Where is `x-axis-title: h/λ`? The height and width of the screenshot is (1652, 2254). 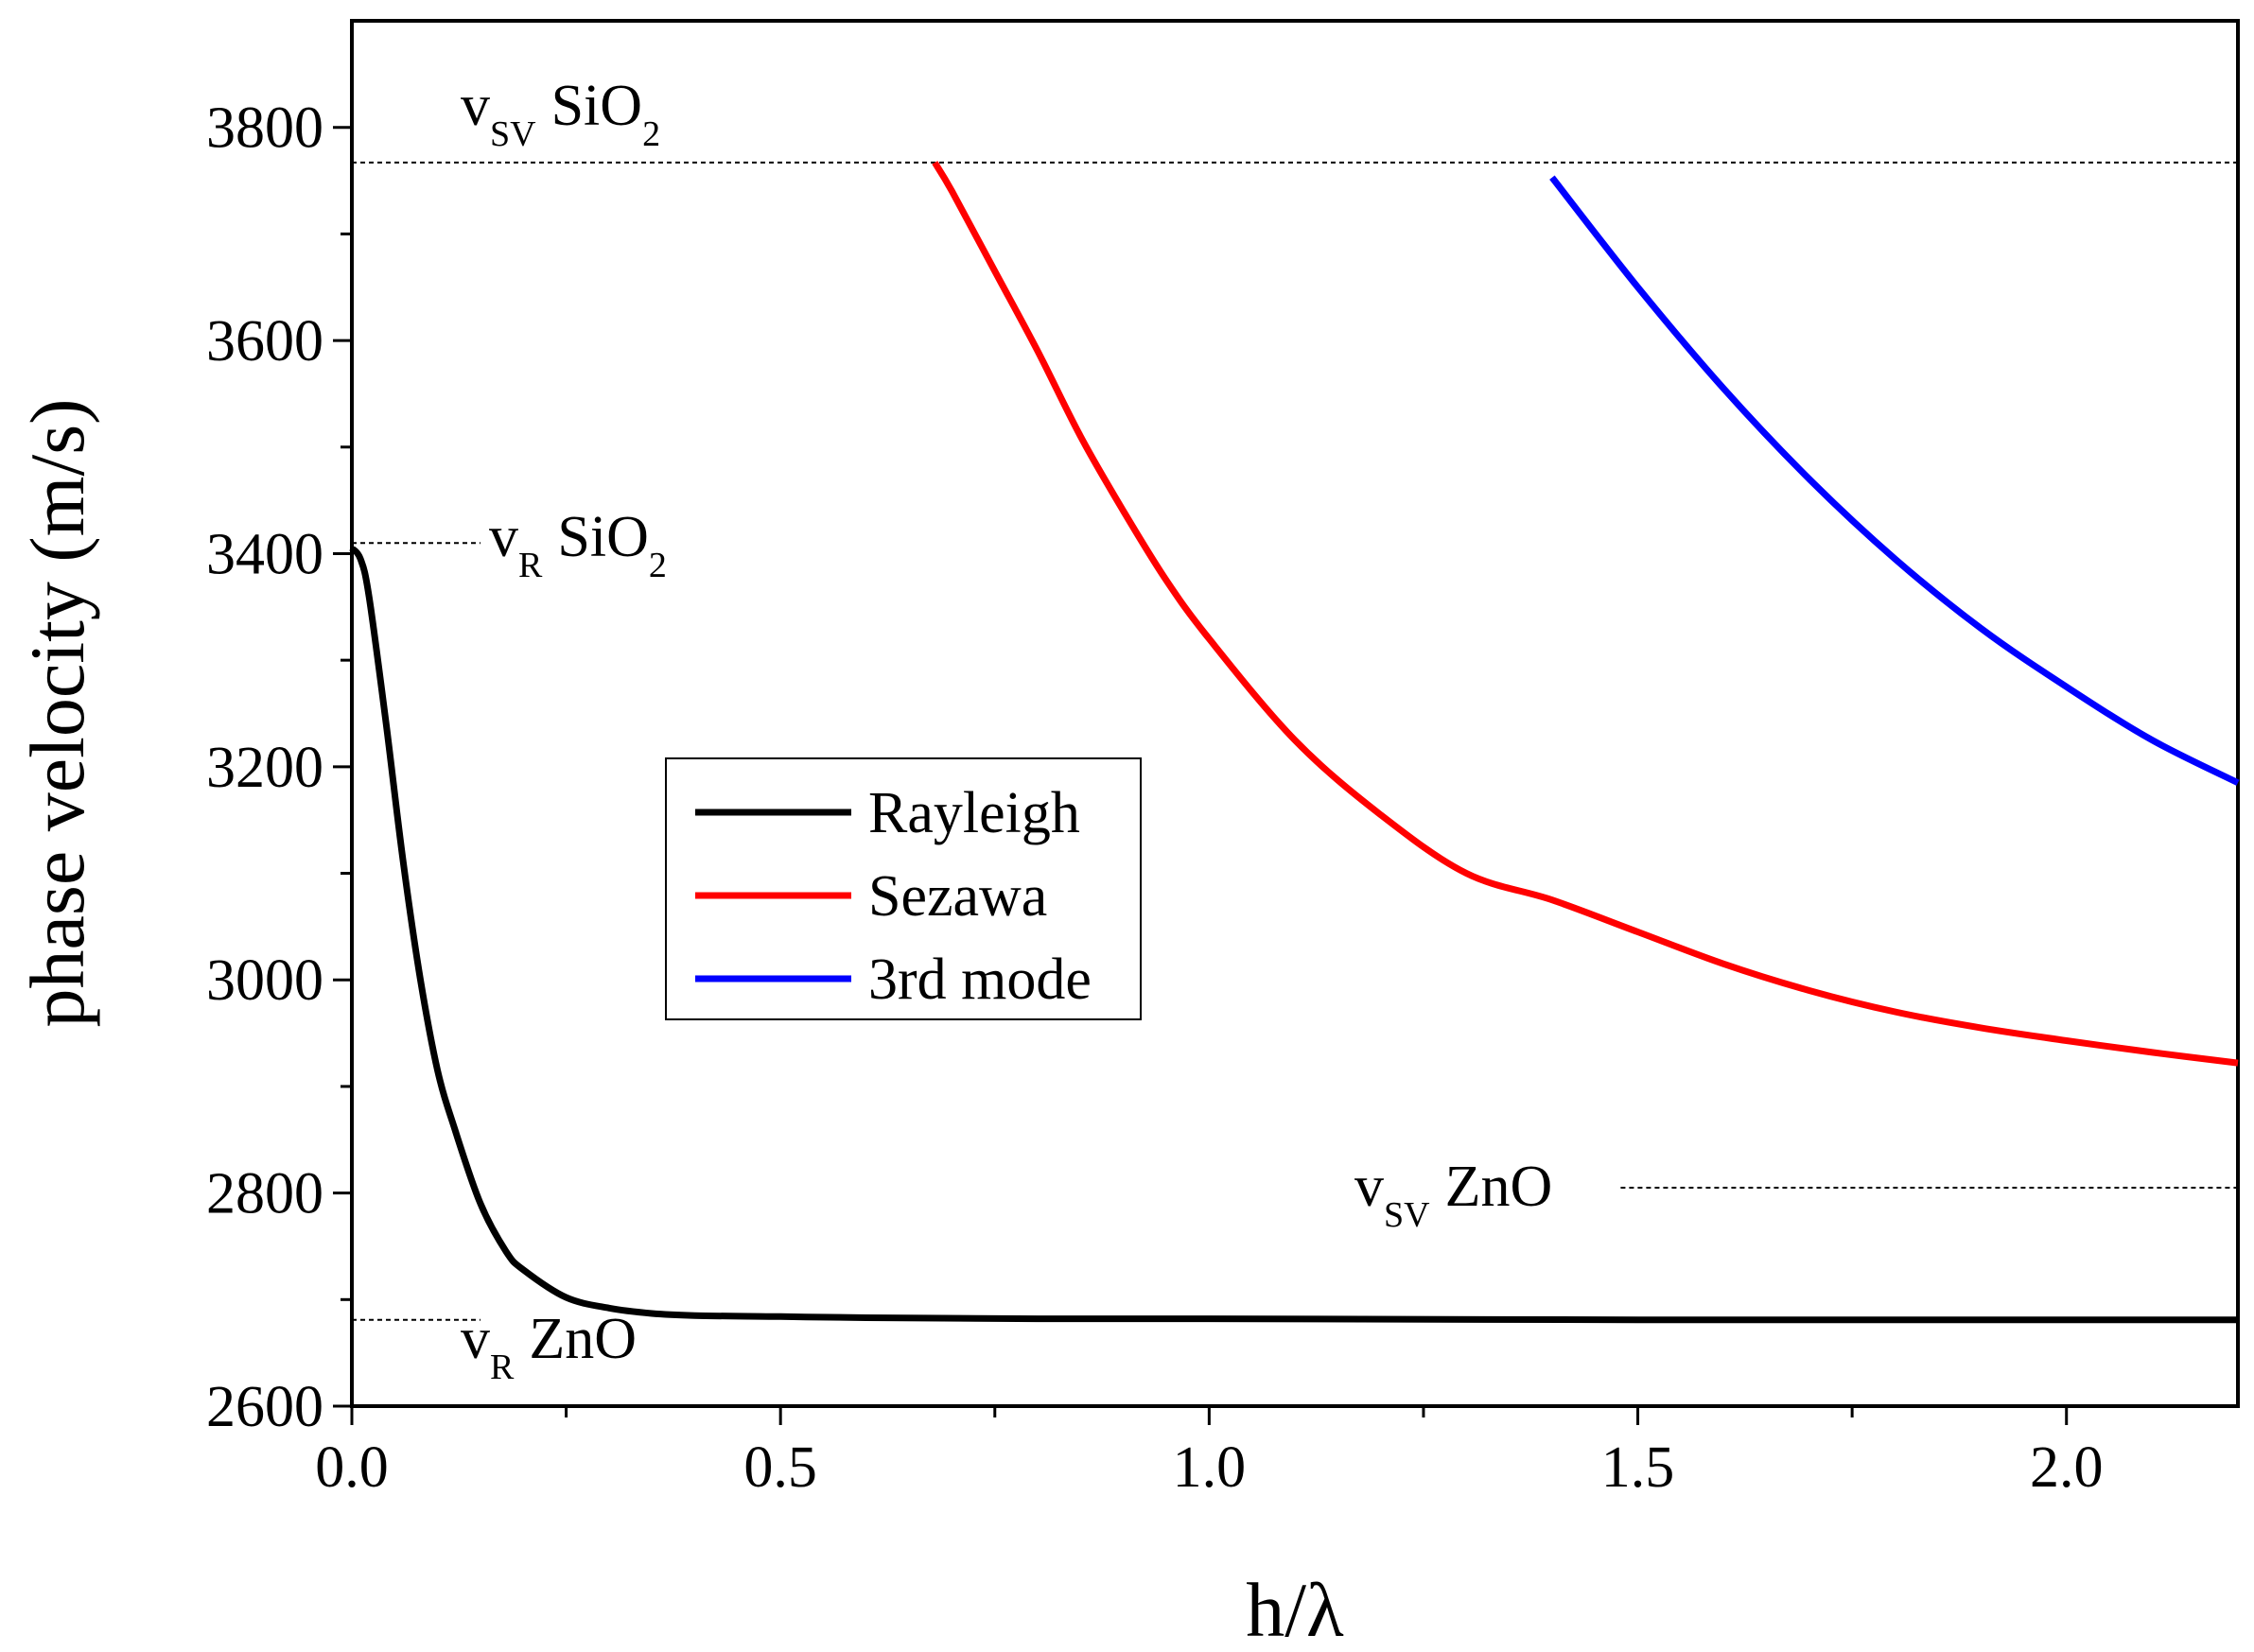
x-axis-title: h/λ is located at coordinates (1295, 1609).